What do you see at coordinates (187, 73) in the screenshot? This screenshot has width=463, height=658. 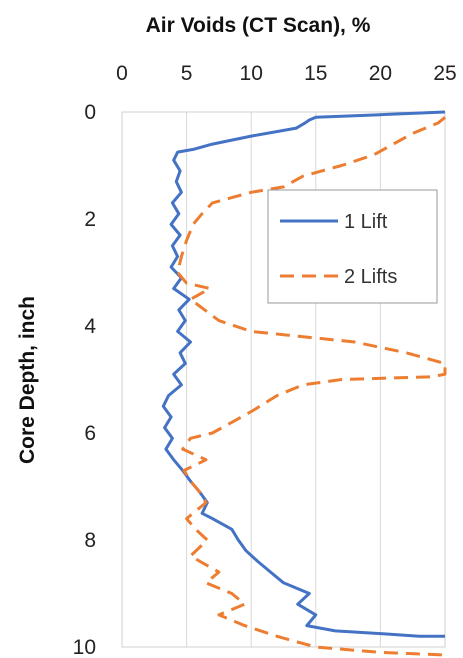 I see `x-tick-label-5: 5` at bounding box center [187, 73].